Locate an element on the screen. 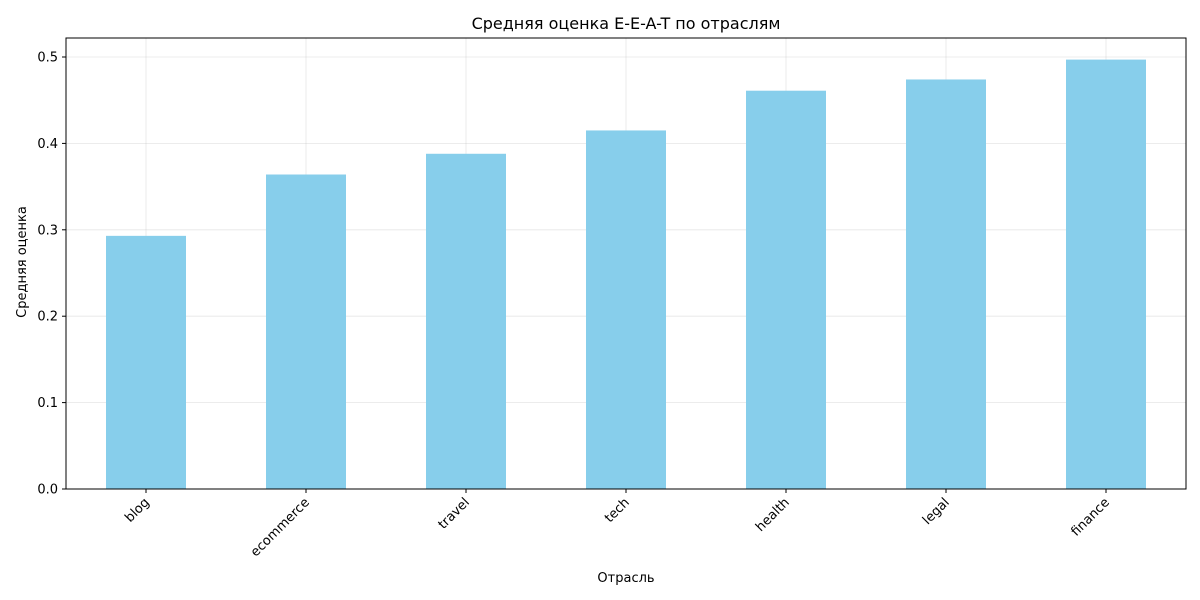  y-tick-label: 0.4 is located at coordinates (47, 144).